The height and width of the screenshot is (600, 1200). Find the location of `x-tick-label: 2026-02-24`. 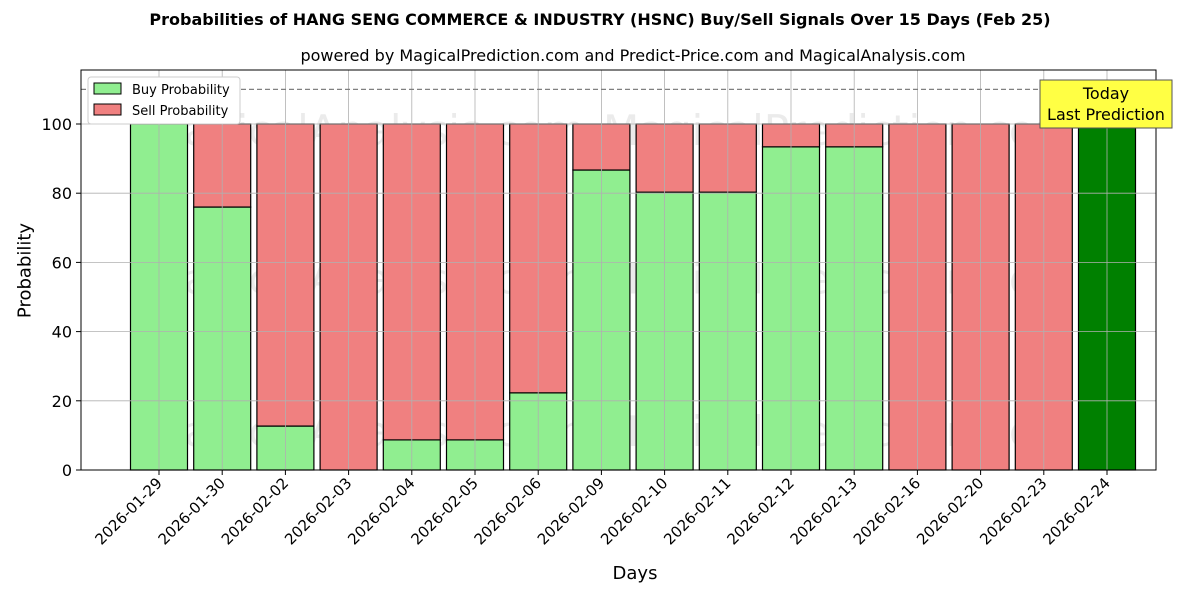

x-tick-label: 2026-02-24 is located at coordinates (1076, 511).